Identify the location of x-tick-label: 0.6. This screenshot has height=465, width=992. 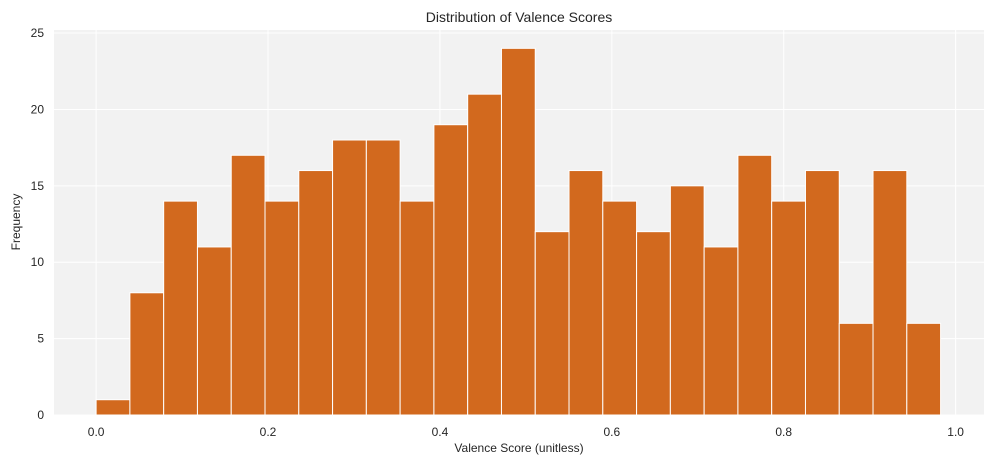
(611, 432).